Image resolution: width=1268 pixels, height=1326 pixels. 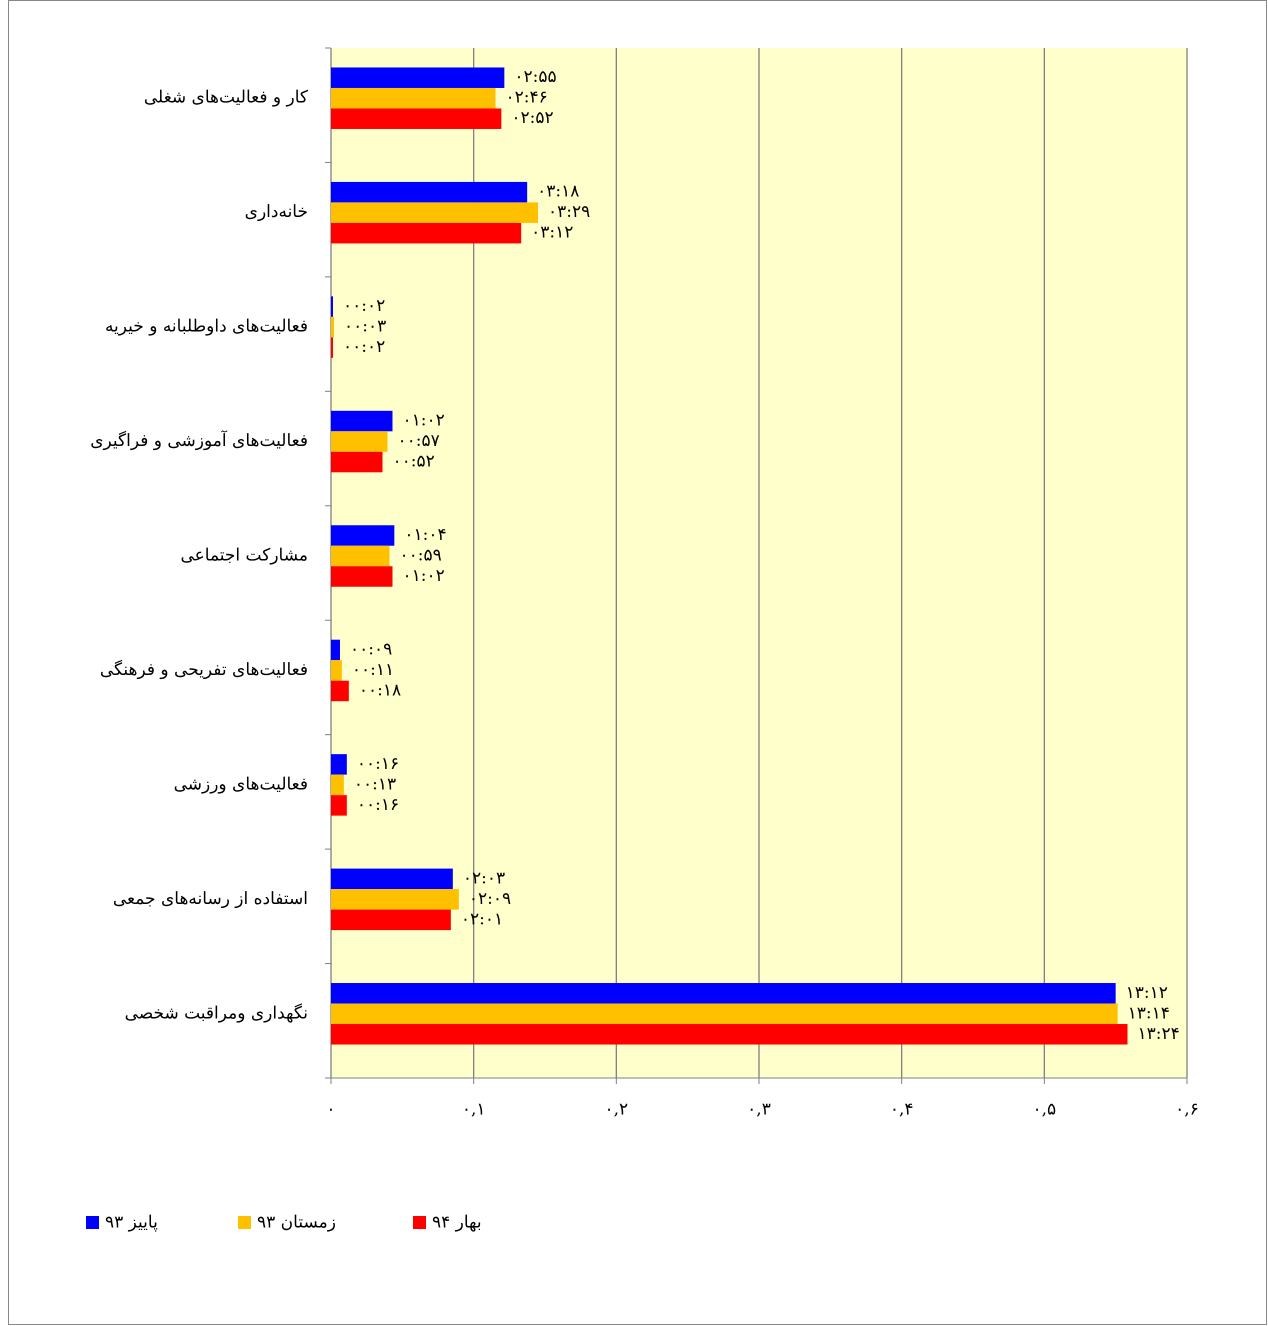 What do you see at coordinates (365, 327) in the screenshot?
I see `value-label: ۰۰:۰۳` at bounding box center [365, 327].